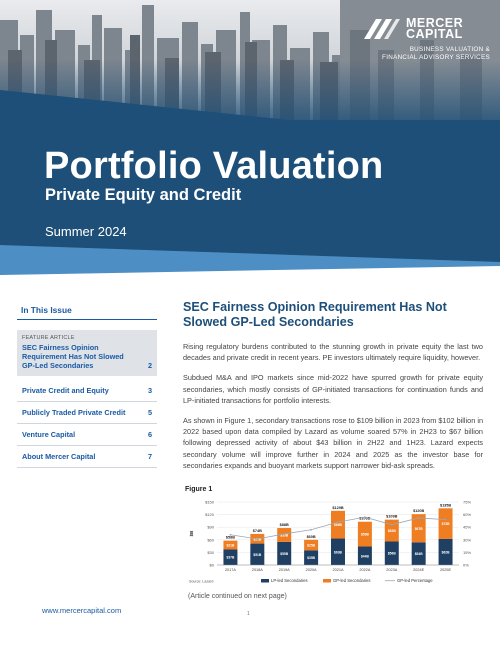 The height and width of the screenshot is (648, 500). Describe the element at coordinates (257, 531) in the screenshot. I see `data-label-total: $74B` at that location.